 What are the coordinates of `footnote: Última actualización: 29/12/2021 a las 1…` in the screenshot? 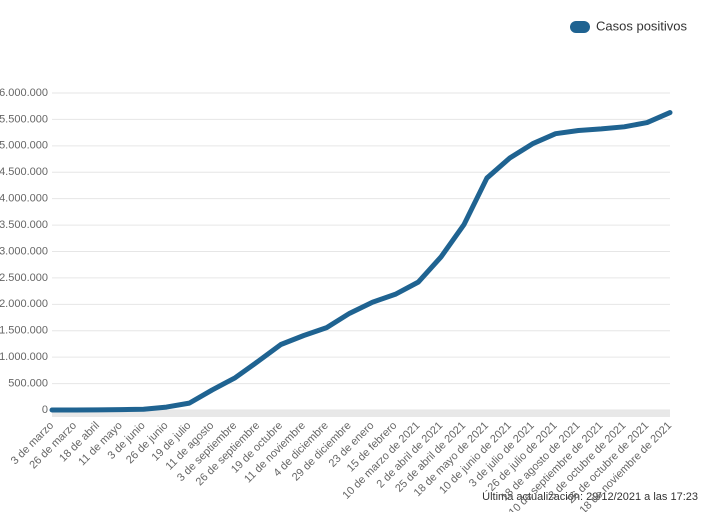 It's located at (590, 496).